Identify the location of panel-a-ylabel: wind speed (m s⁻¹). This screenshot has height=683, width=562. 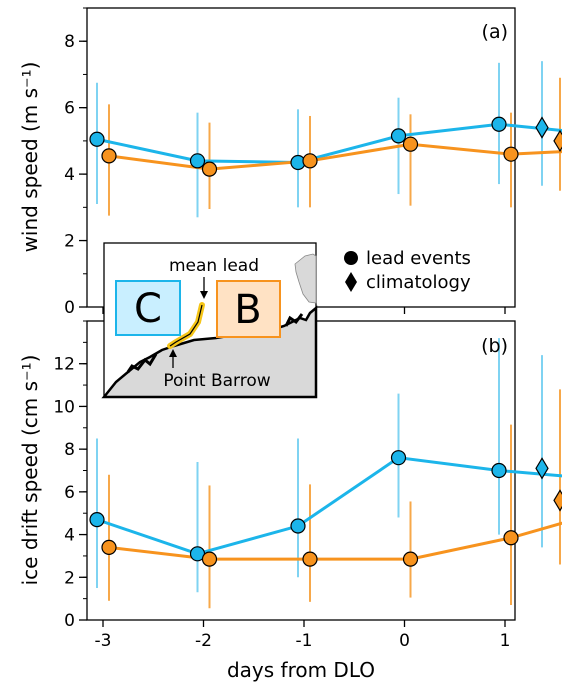
(30, 157).